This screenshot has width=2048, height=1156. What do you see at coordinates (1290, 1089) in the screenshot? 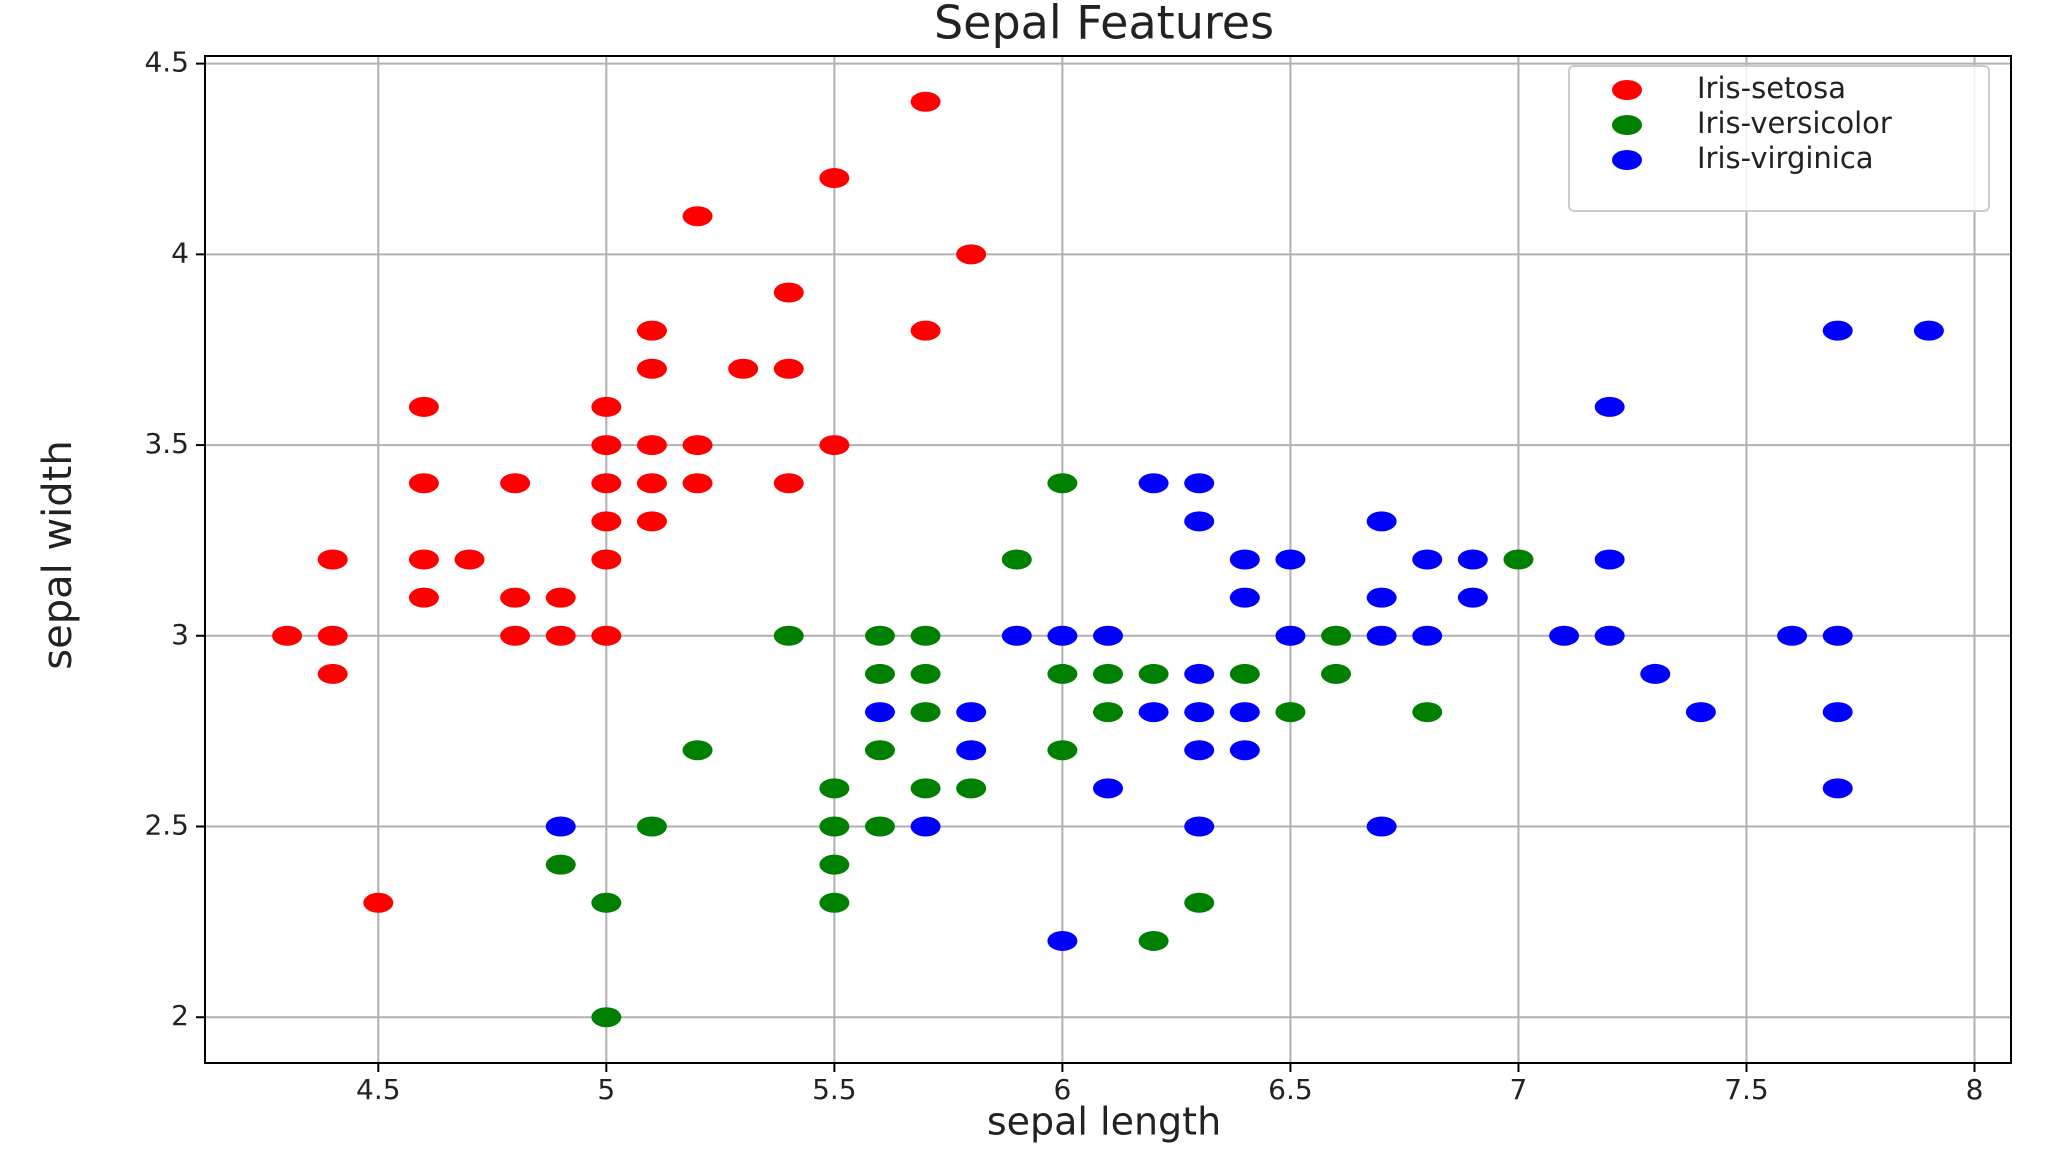
I see `x-tick-label: 6.5` at bounding box center [1290, 1089].